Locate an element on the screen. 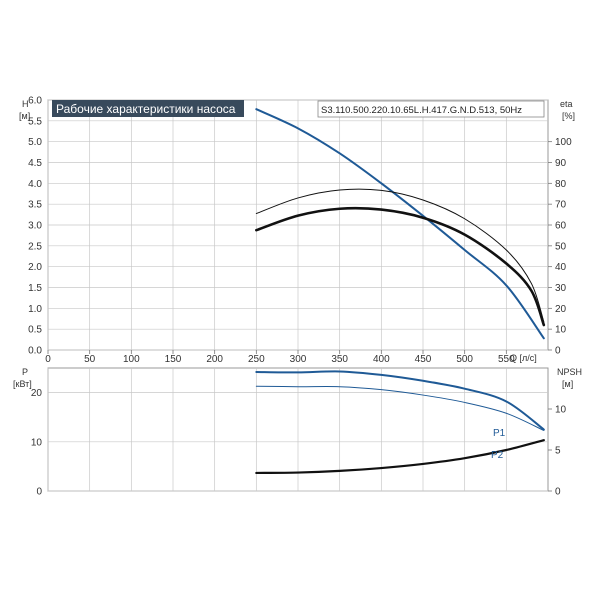 This screenshot has width=600, height=600. flow-tick-label: 350 is located at coordinates (339, 359).